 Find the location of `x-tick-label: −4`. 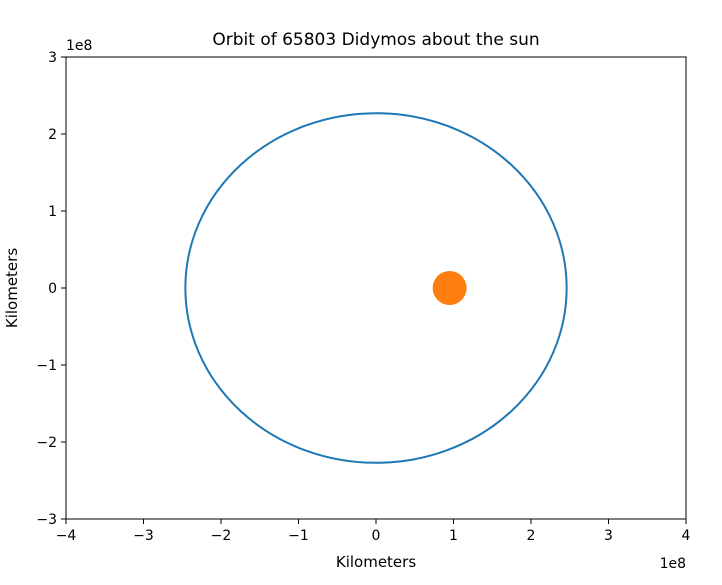

x-tick-label: −4 is located at coordinates (66, 536).